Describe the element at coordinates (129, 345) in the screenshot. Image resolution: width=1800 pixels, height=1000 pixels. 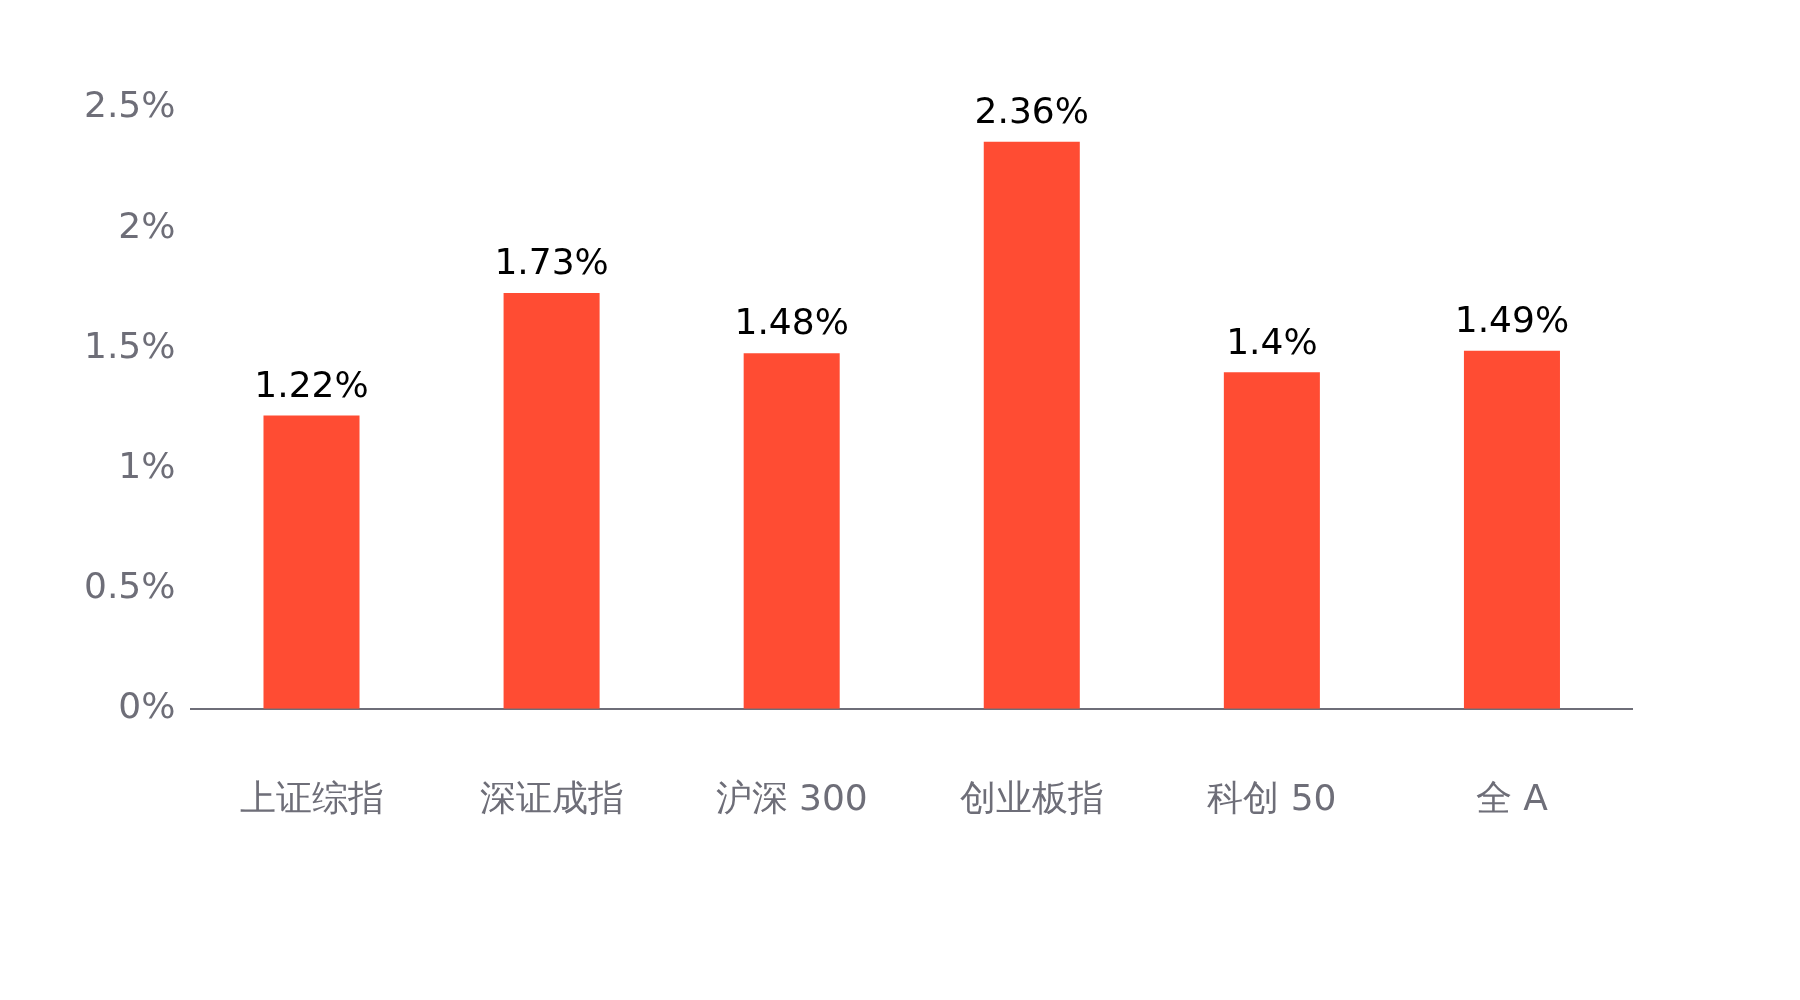
I see `y-tick-label: 1.5%` at that location.